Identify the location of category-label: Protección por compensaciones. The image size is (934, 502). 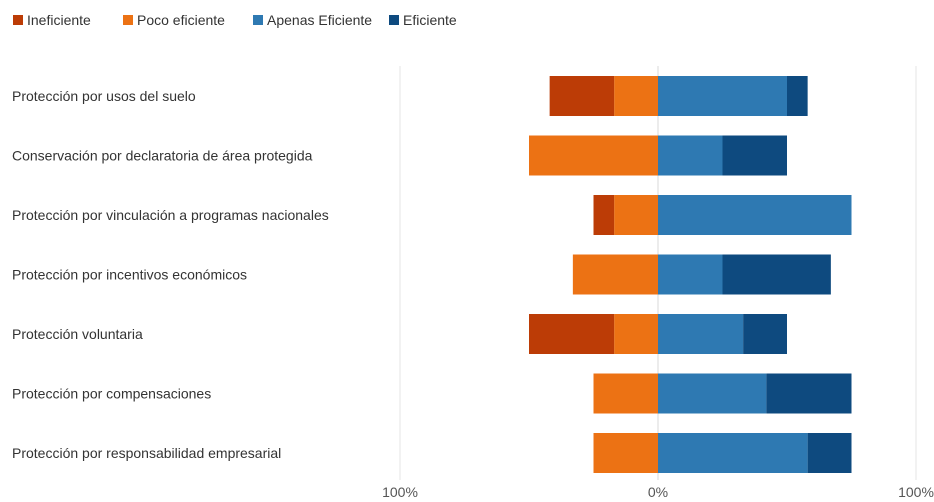
(111, 394).